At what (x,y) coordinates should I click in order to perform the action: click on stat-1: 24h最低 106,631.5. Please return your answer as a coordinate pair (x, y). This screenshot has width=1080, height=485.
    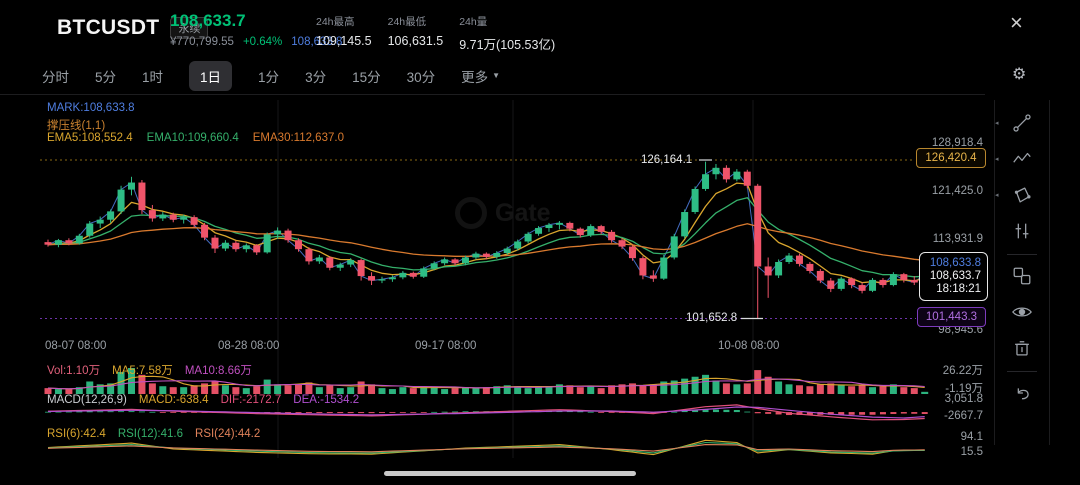
    Looking at the image, I should click on (416, 33).